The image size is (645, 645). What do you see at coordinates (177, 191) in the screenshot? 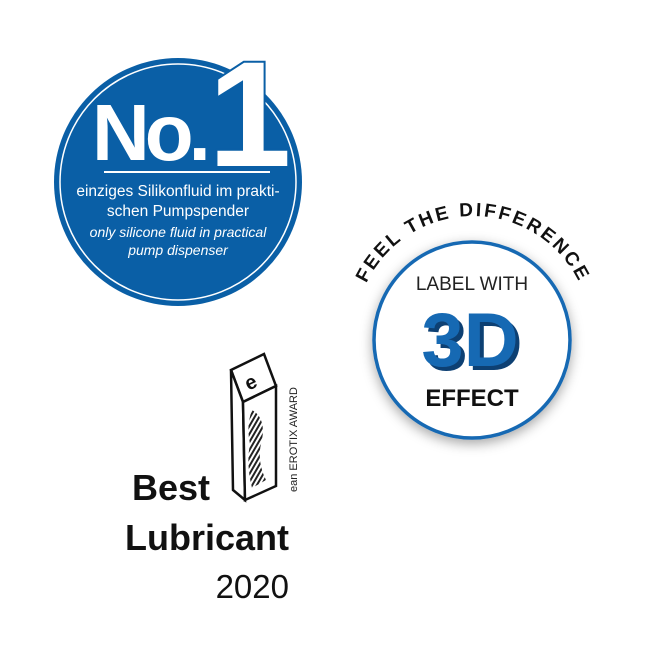
I see `german-line1: einziges Silikonfluid im prakti-` at bounding box center [177, 191].